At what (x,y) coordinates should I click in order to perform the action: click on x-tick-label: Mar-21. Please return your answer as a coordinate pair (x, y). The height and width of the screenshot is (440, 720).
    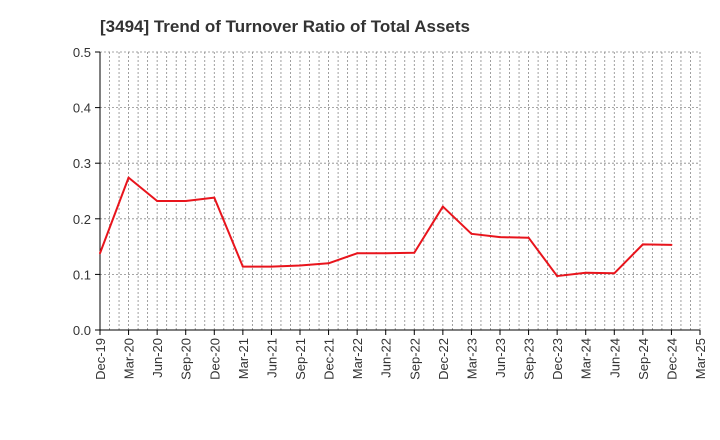
    Looking at the image, I should click on (243, 358).